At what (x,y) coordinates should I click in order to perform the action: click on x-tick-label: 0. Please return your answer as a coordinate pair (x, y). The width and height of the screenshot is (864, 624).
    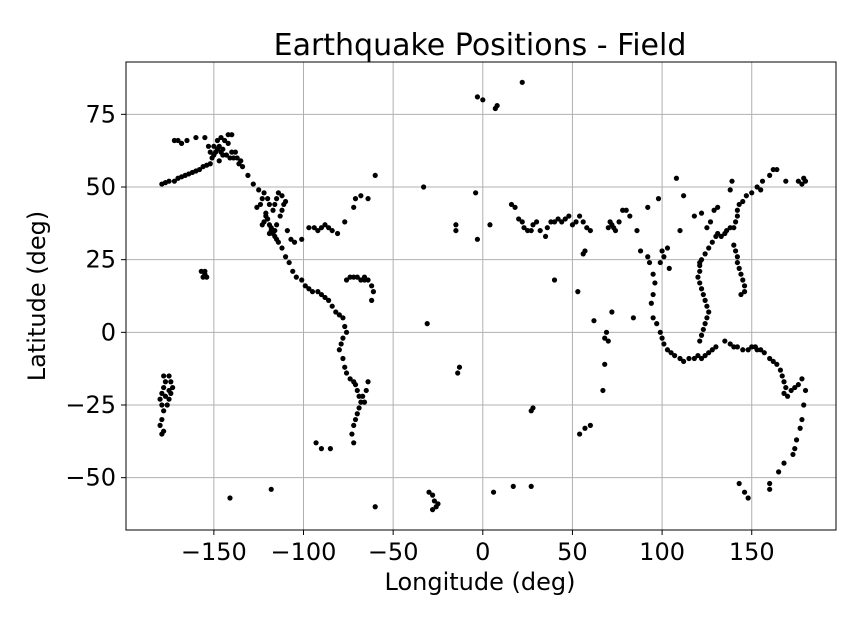
    Looking at the image, I should click on (482, 552).